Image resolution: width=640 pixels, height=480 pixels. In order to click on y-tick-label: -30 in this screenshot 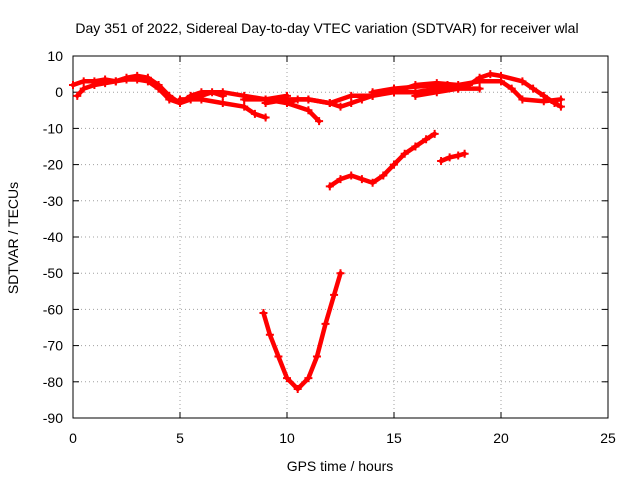, I will do `click(53, 201)`.